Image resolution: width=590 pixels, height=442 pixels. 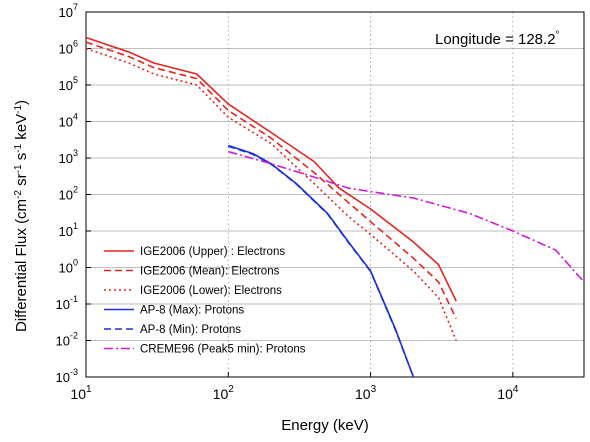 What do you see at coordinates (21, 129) in the screenshot?
I see `ylabel-part: keV` at bounding box center [21, 129].